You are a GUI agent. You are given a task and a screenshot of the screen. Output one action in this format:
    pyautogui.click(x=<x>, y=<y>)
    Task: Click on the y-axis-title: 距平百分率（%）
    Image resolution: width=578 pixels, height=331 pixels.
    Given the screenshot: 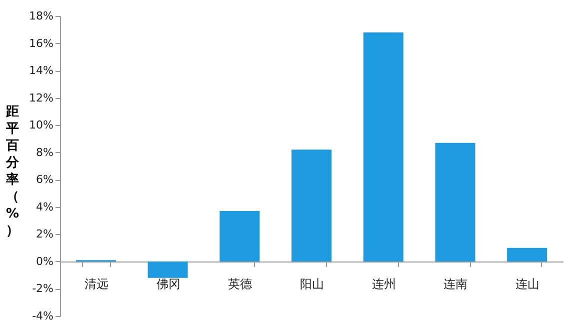 What is the action you would take?
    pyautogui.click(x=12, y=171)
    